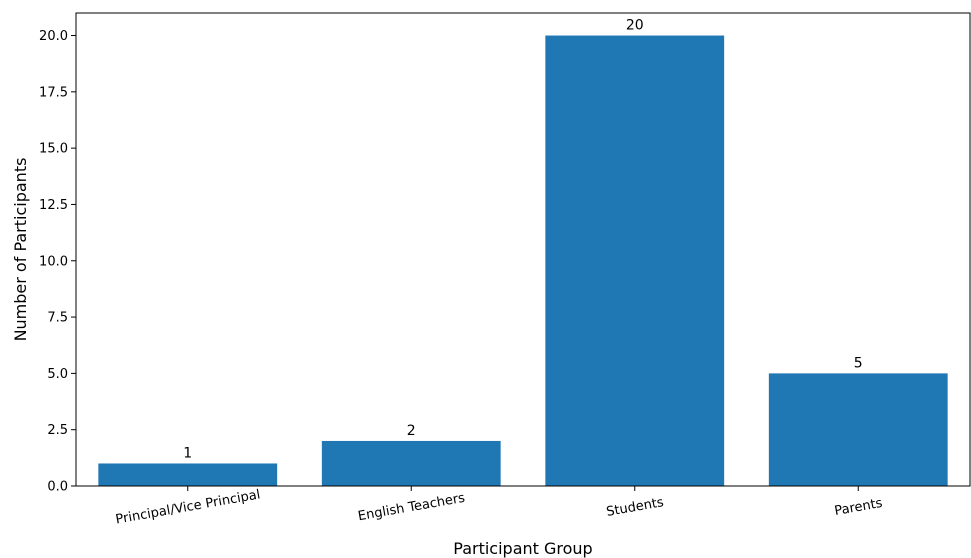  What do you see at coordinates (53, 149) in the screenshot?
I see `y-tick-label: 15.0` at bounding box center [53, 149].